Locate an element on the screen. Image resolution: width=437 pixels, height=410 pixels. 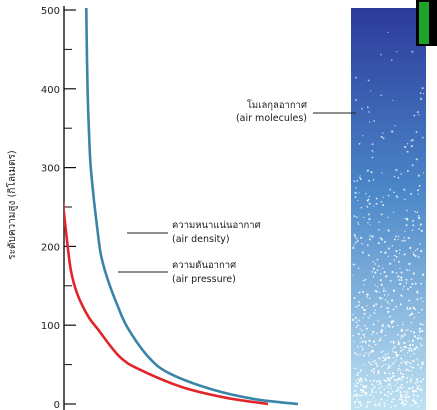
pressure-label-thai: ความดันอากาศ is located at coordinates (204, 265).